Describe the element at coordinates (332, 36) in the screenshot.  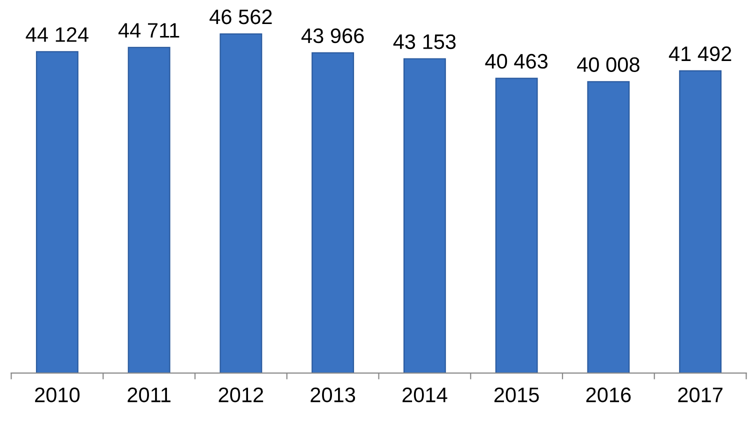
I see `data-label: 43 966` at that location.